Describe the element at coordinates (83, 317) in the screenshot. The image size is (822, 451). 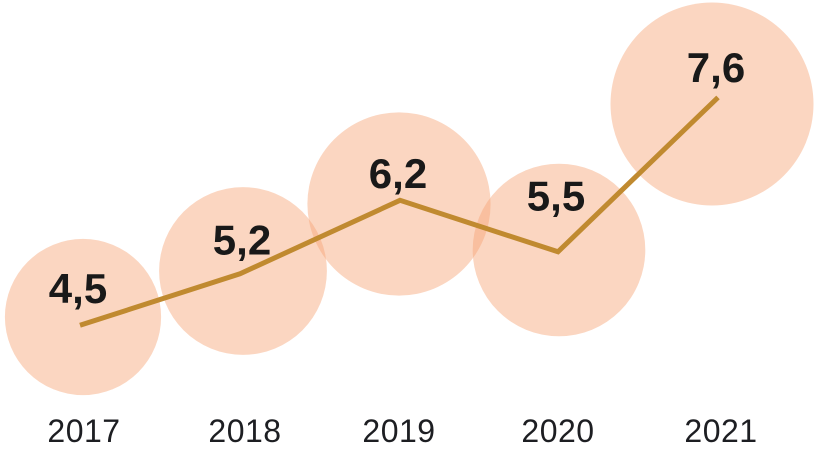
I see `bubble-2017` at that location.